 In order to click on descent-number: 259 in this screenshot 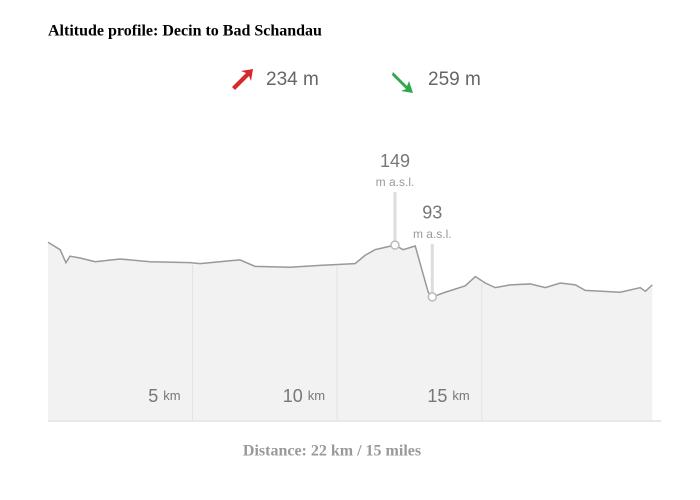, I will do `click(444, 79)`.